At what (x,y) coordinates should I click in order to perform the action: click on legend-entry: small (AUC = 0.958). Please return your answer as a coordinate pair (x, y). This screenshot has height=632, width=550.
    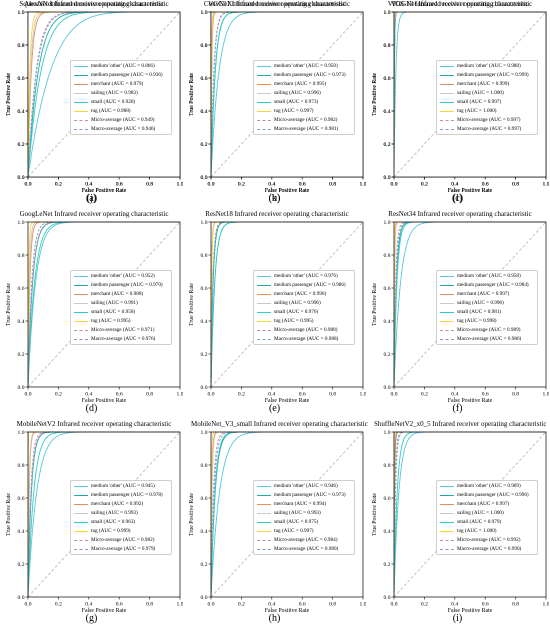
    Looking at the image, I should click on (122, 312).